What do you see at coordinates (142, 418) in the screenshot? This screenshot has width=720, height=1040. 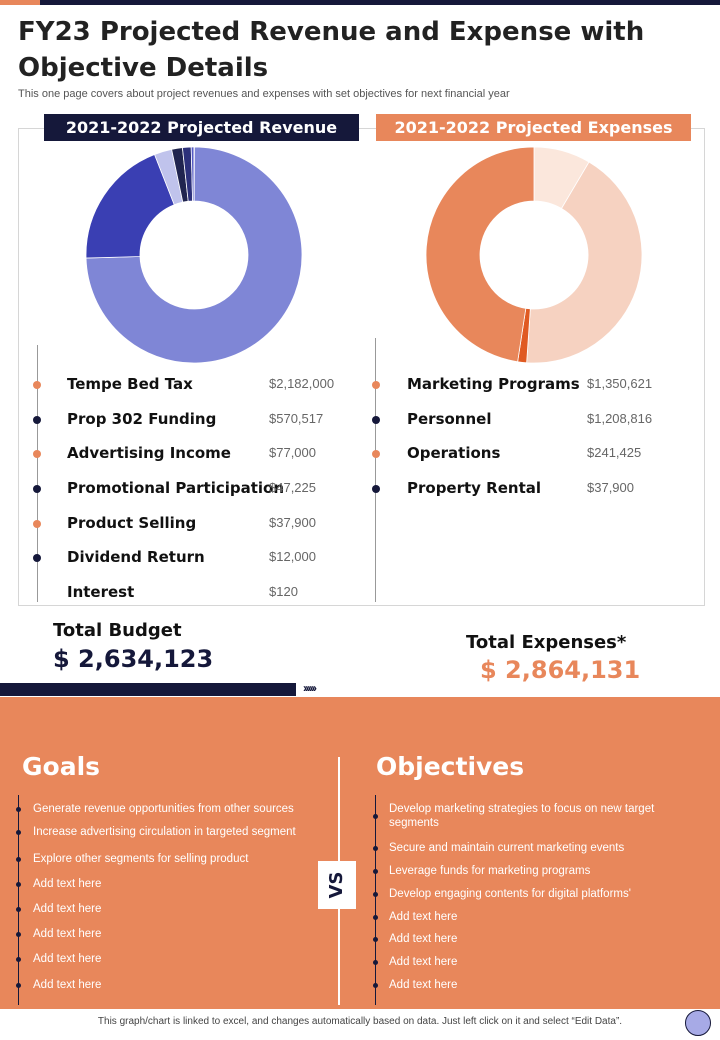 I see `revenue-legend-label: Prop 302 Funding` at bounding box center [142, 418].